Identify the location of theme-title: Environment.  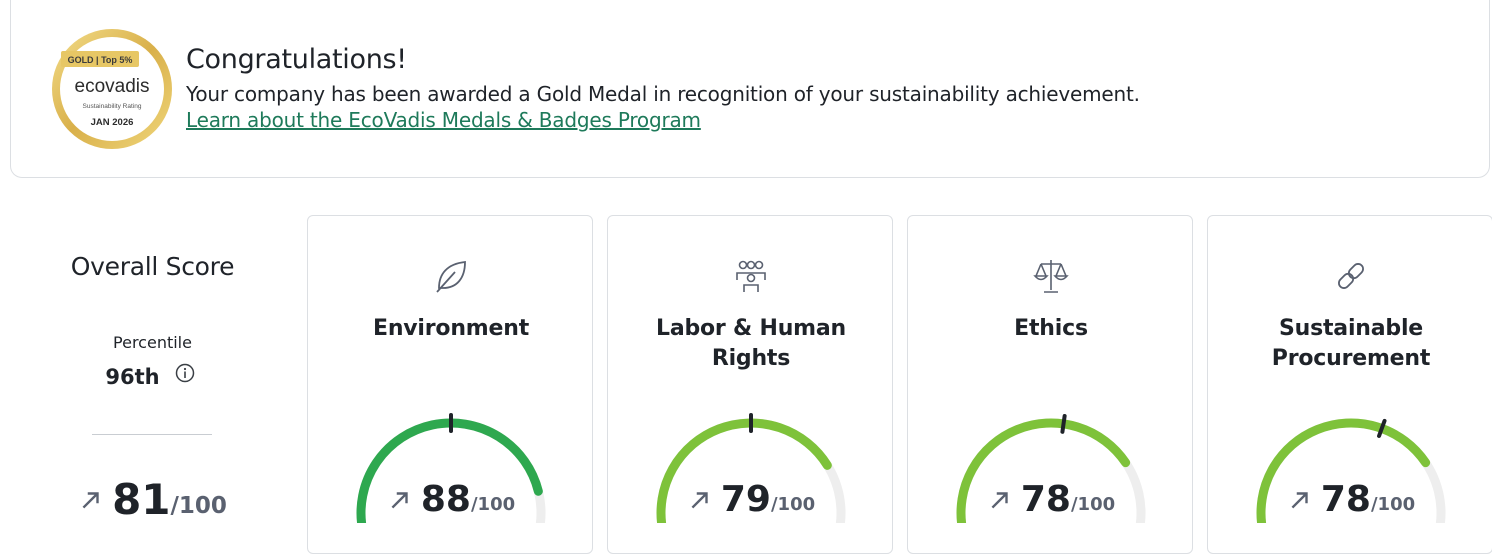
(451, 328).